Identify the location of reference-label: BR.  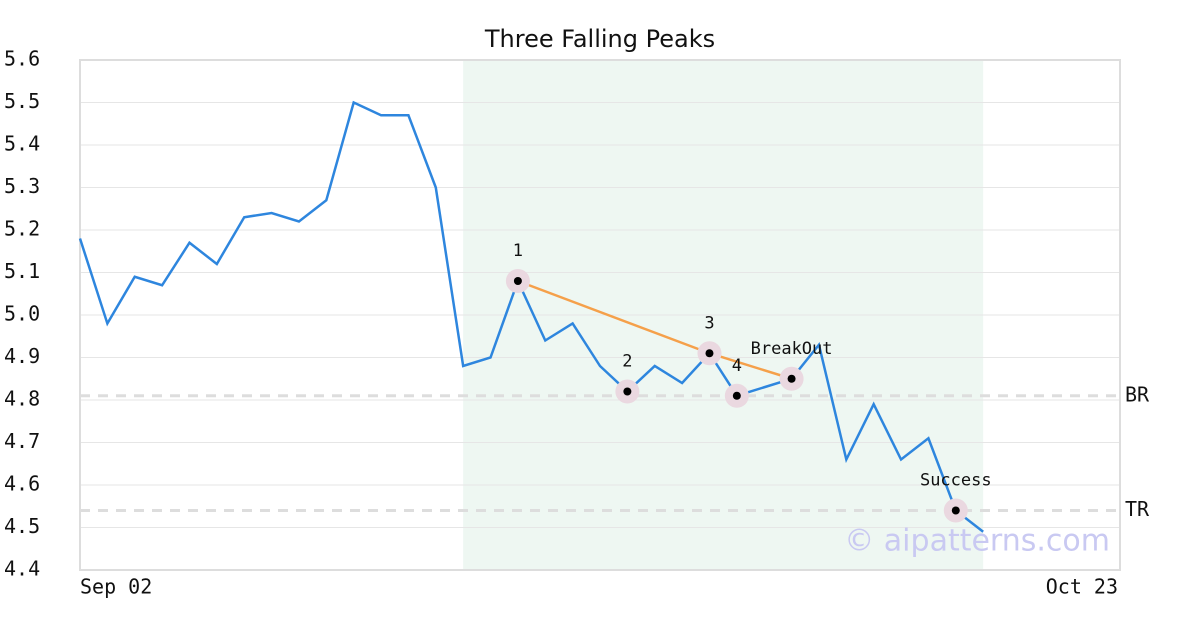
(1137, 394).